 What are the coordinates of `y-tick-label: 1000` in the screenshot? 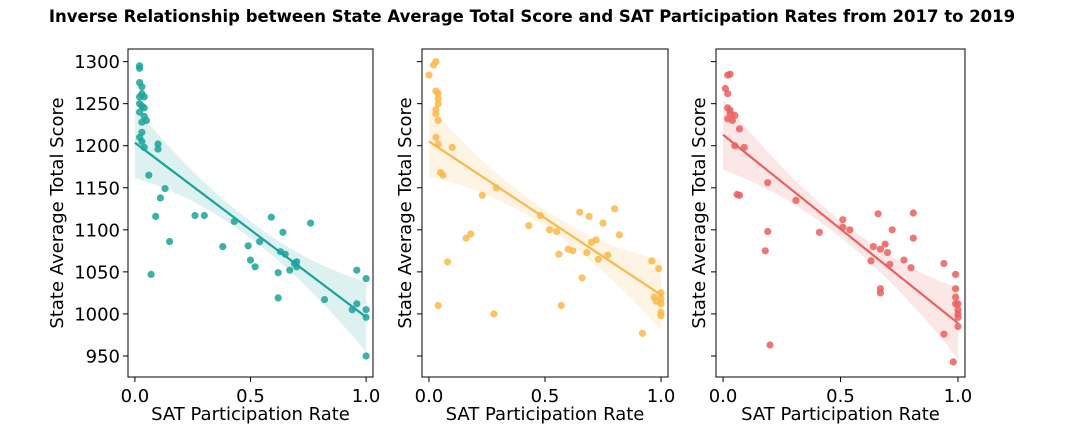 It's located at (97, 314).